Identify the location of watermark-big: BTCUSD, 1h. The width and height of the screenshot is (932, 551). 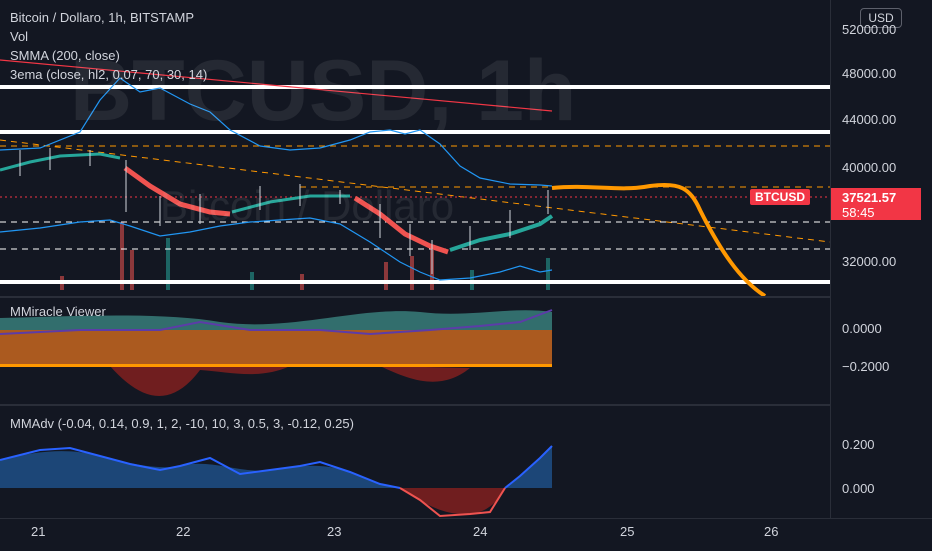
(323, 91).